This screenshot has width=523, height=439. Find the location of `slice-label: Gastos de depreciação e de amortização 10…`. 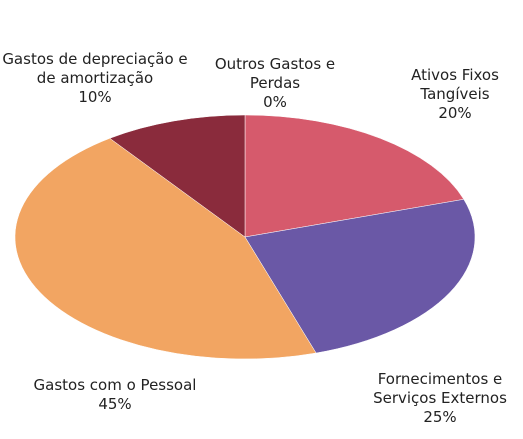

slice-label: Gastos de depreciação e de amortização 10… is located at coordinates (95, 78).